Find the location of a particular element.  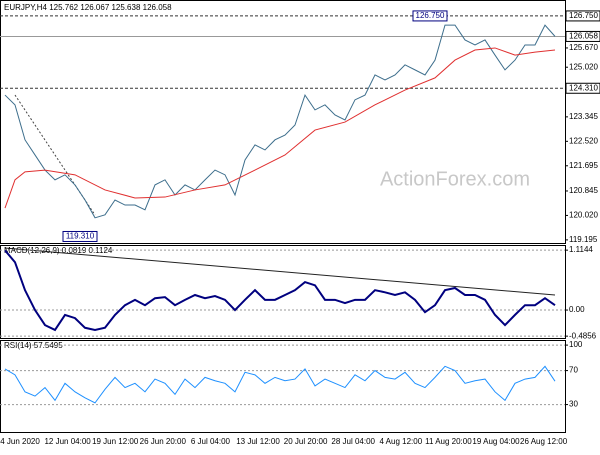

y-tick-label: 120.020 is located at coordinates (583, 215).